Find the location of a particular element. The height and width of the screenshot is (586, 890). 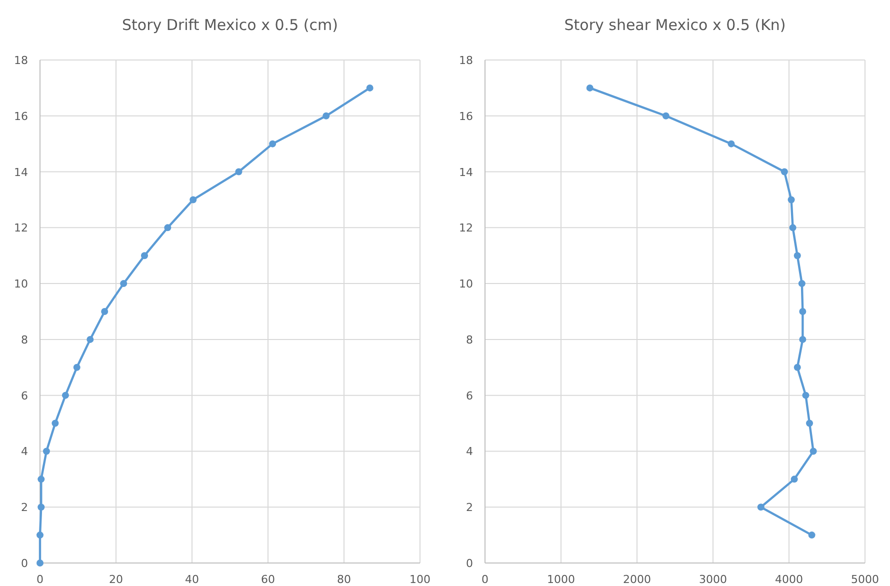

x-tick-label: 5000 is located at coordinates (865, 579).